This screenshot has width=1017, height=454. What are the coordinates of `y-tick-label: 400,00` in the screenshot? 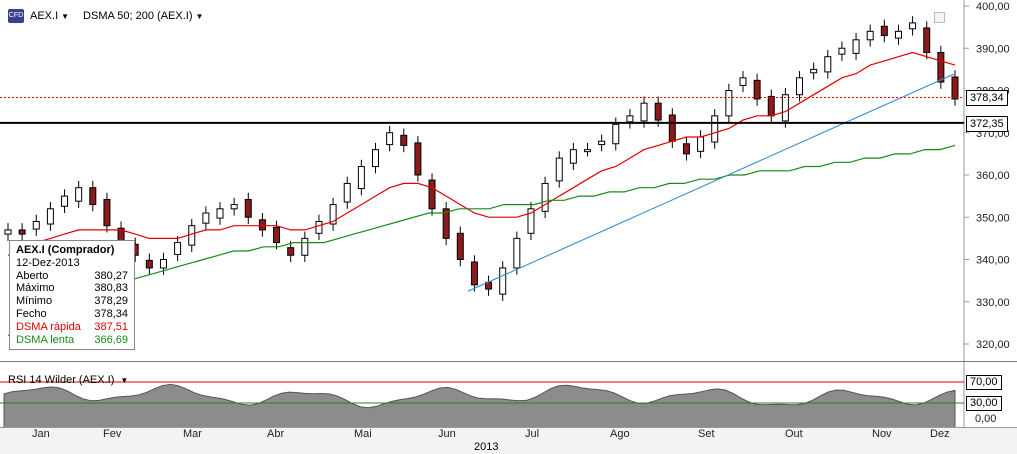 It's located at (993, 7).